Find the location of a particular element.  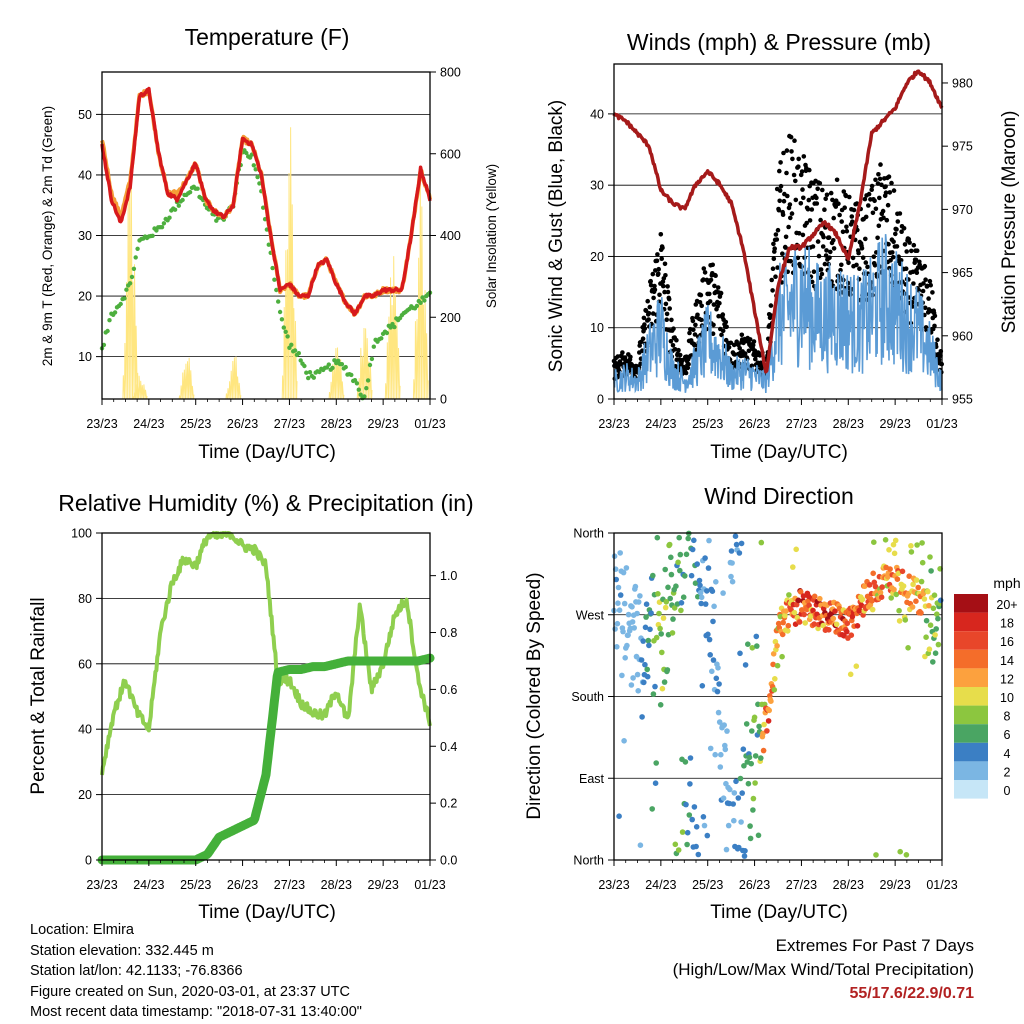

y-tick-label: 100 is located at coordinates (81, 534).